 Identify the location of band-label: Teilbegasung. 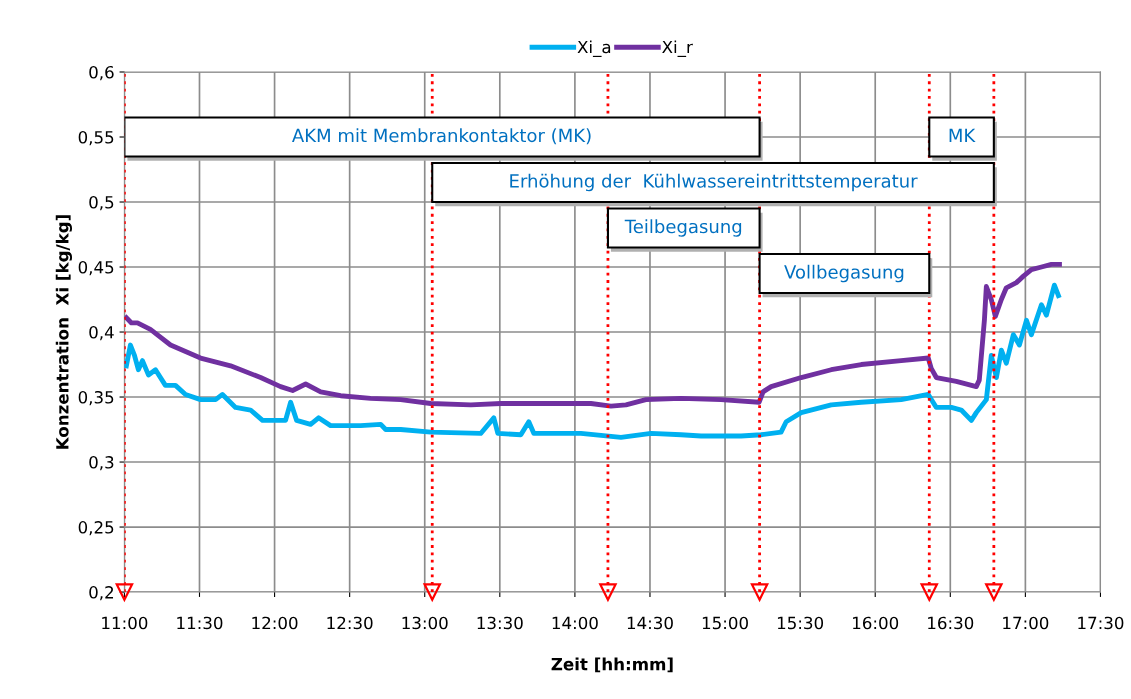
(683, 228).